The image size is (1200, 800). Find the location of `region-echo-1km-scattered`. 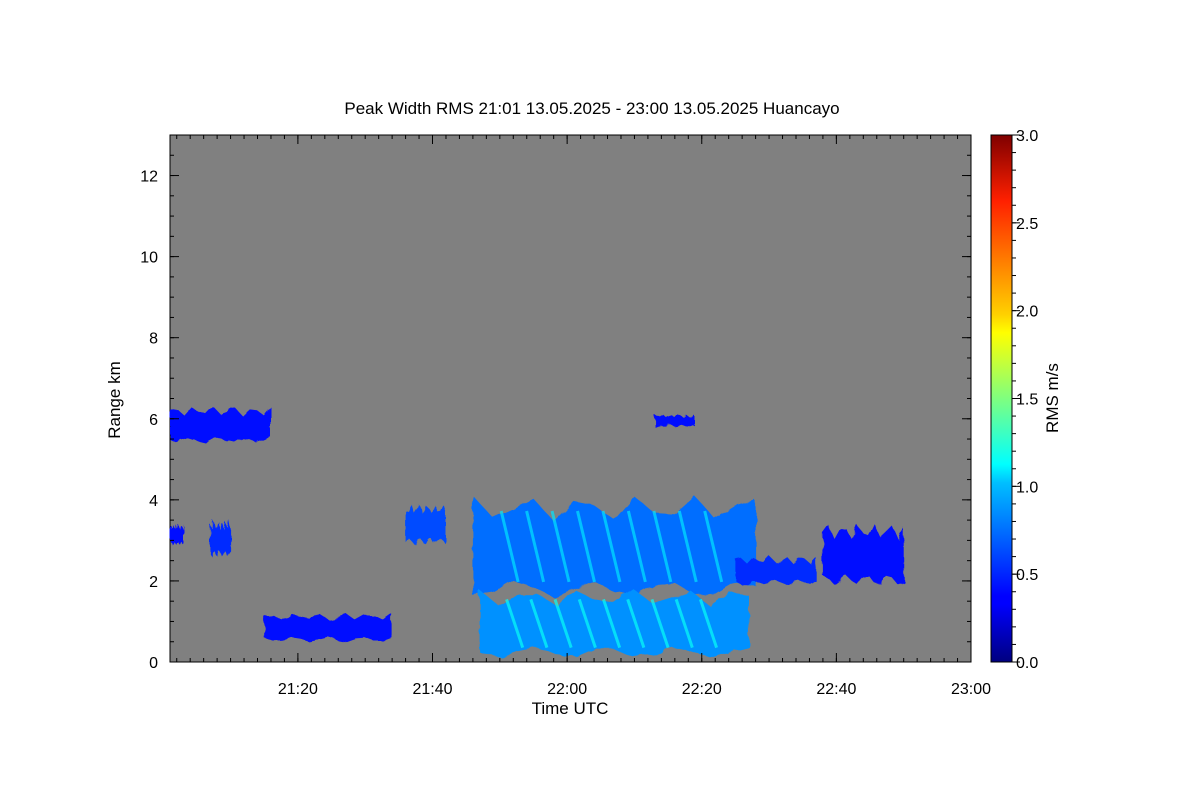

region-echo-1km-scattered is located at coordinates (328, 627).